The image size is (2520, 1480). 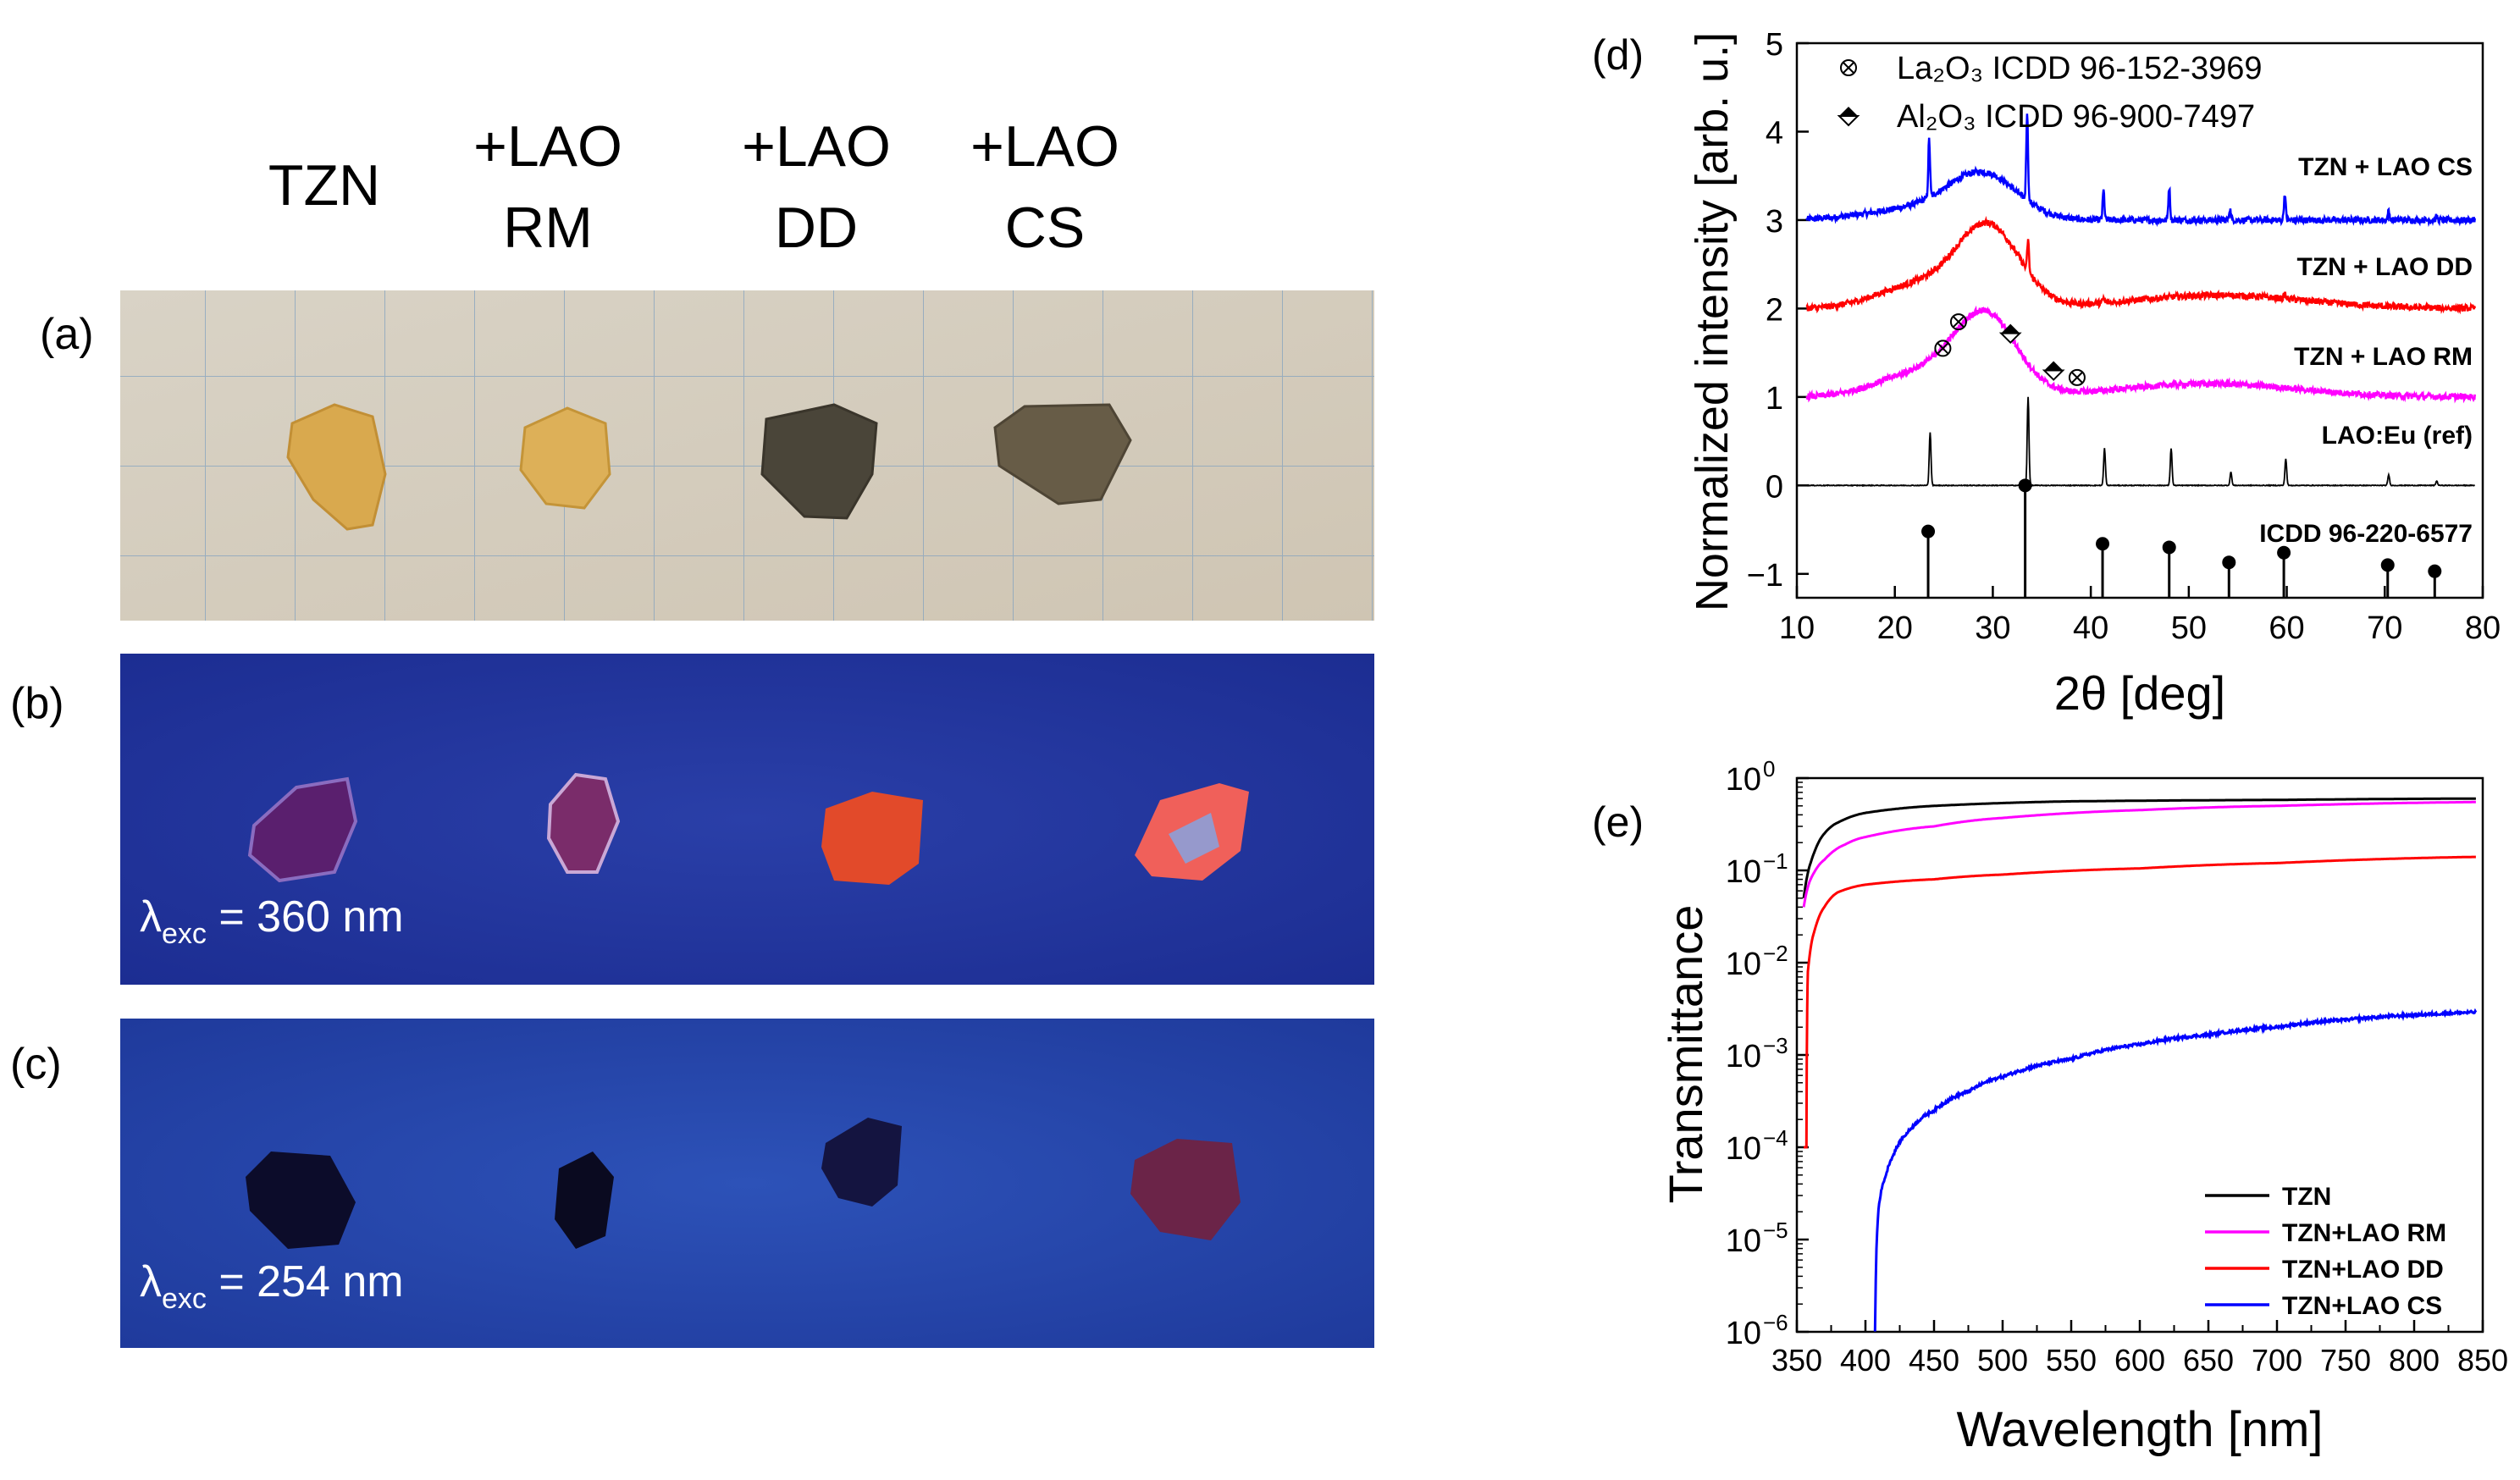 What do you see at coordinates (692, 819) in the screenshot?
I see `photo-panel-b: (b) λexc = 360 nm` at bounding box center [692, 819].